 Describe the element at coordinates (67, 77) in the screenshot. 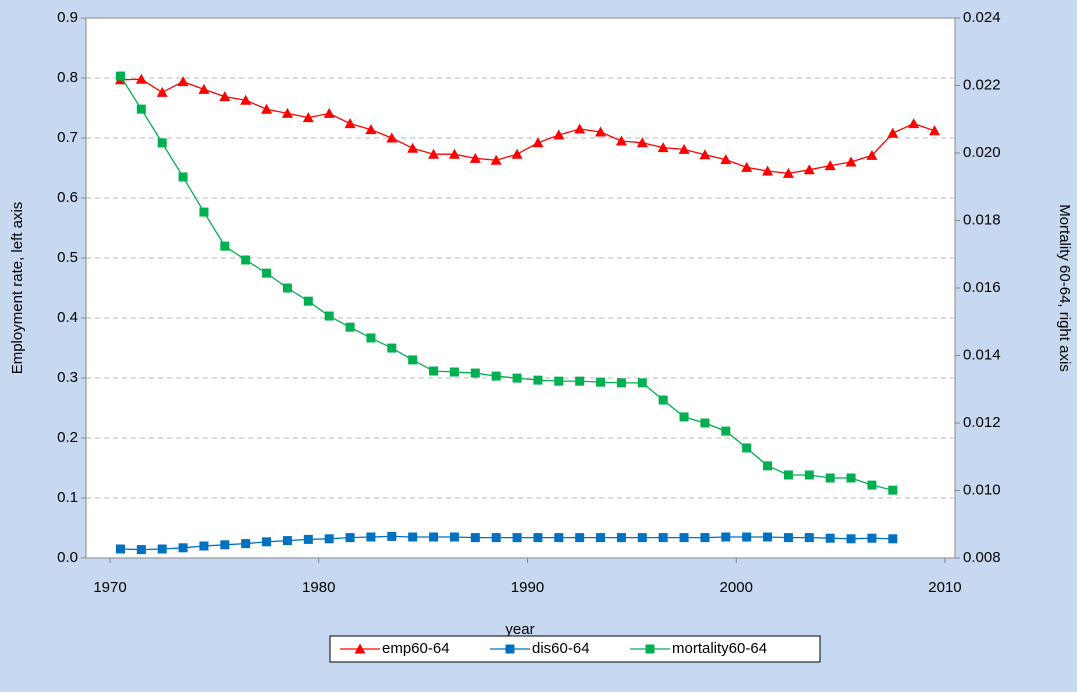

I see `y-tick-label: 0.8` at that location.